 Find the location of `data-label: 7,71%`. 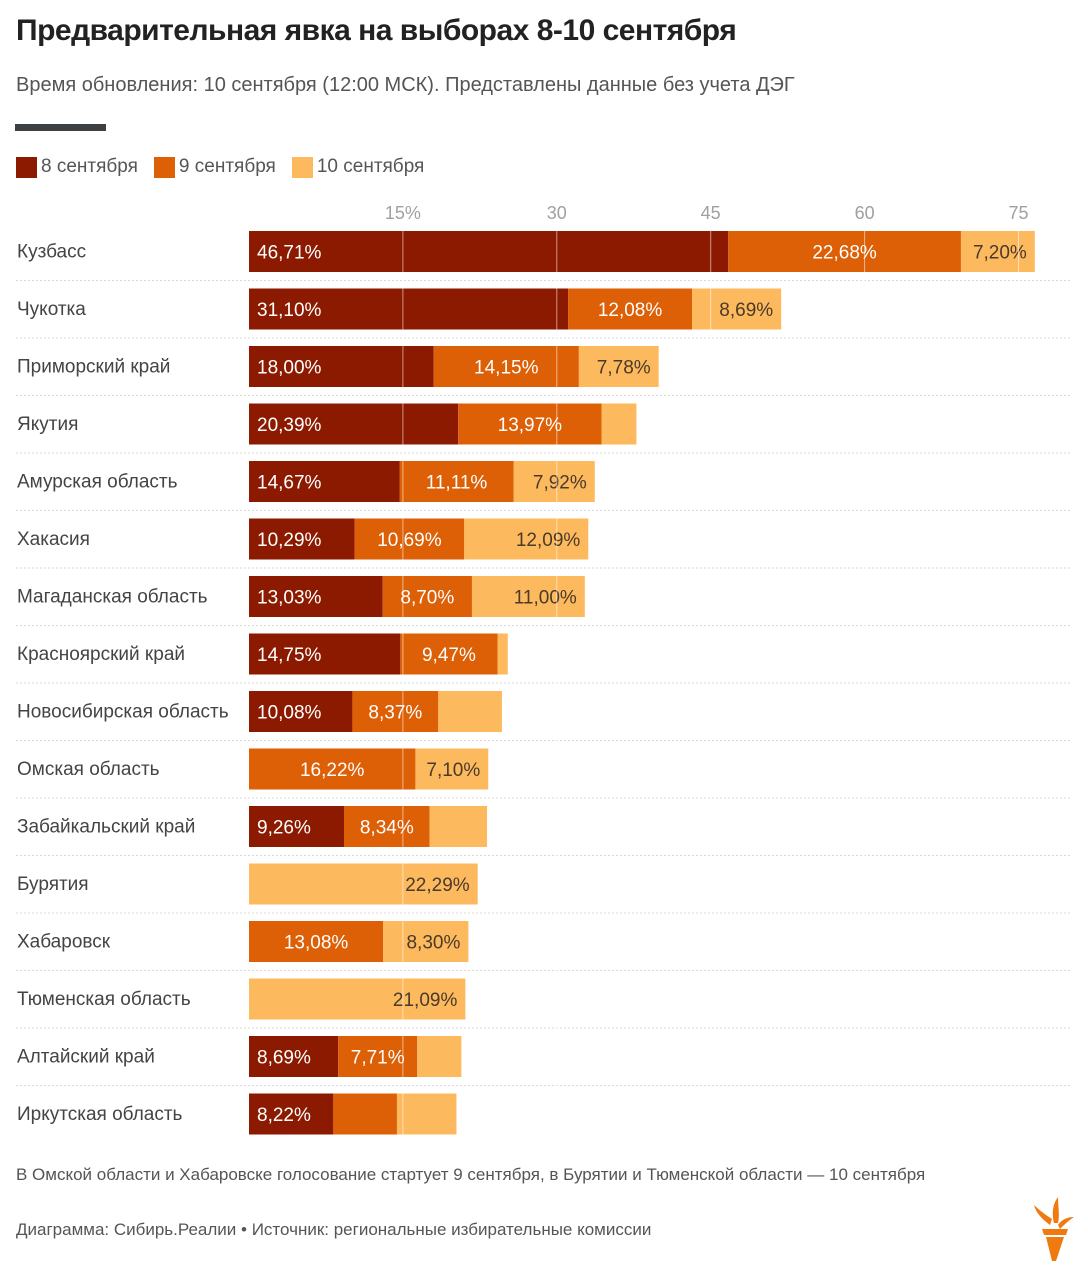

data-label: 7,71% is located at coordinates (378, 1058).